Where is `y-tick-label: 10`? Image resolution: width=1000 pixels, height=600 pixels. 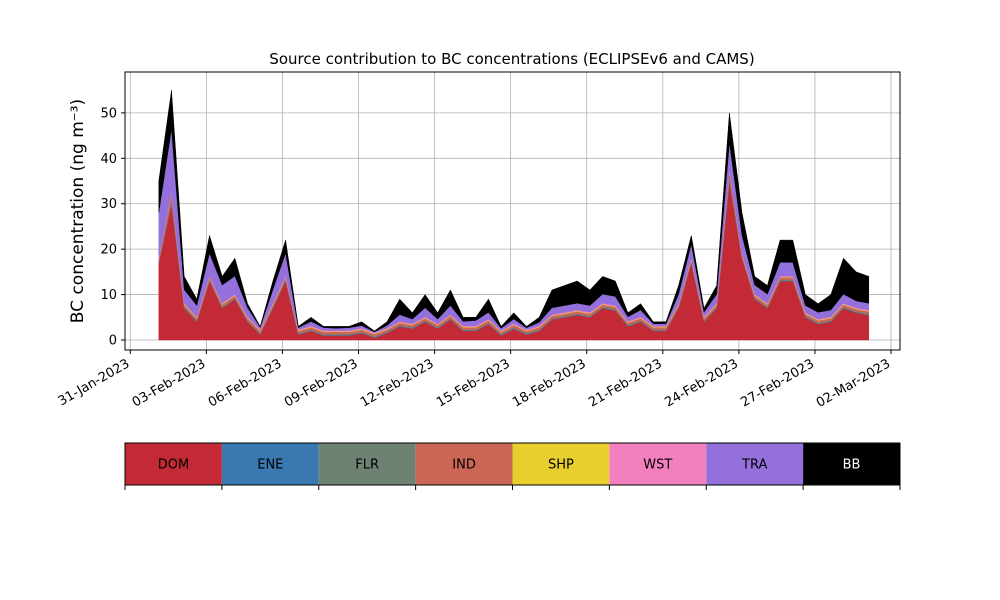
y-tick-label: 10 is located at coordinates (108, 295).